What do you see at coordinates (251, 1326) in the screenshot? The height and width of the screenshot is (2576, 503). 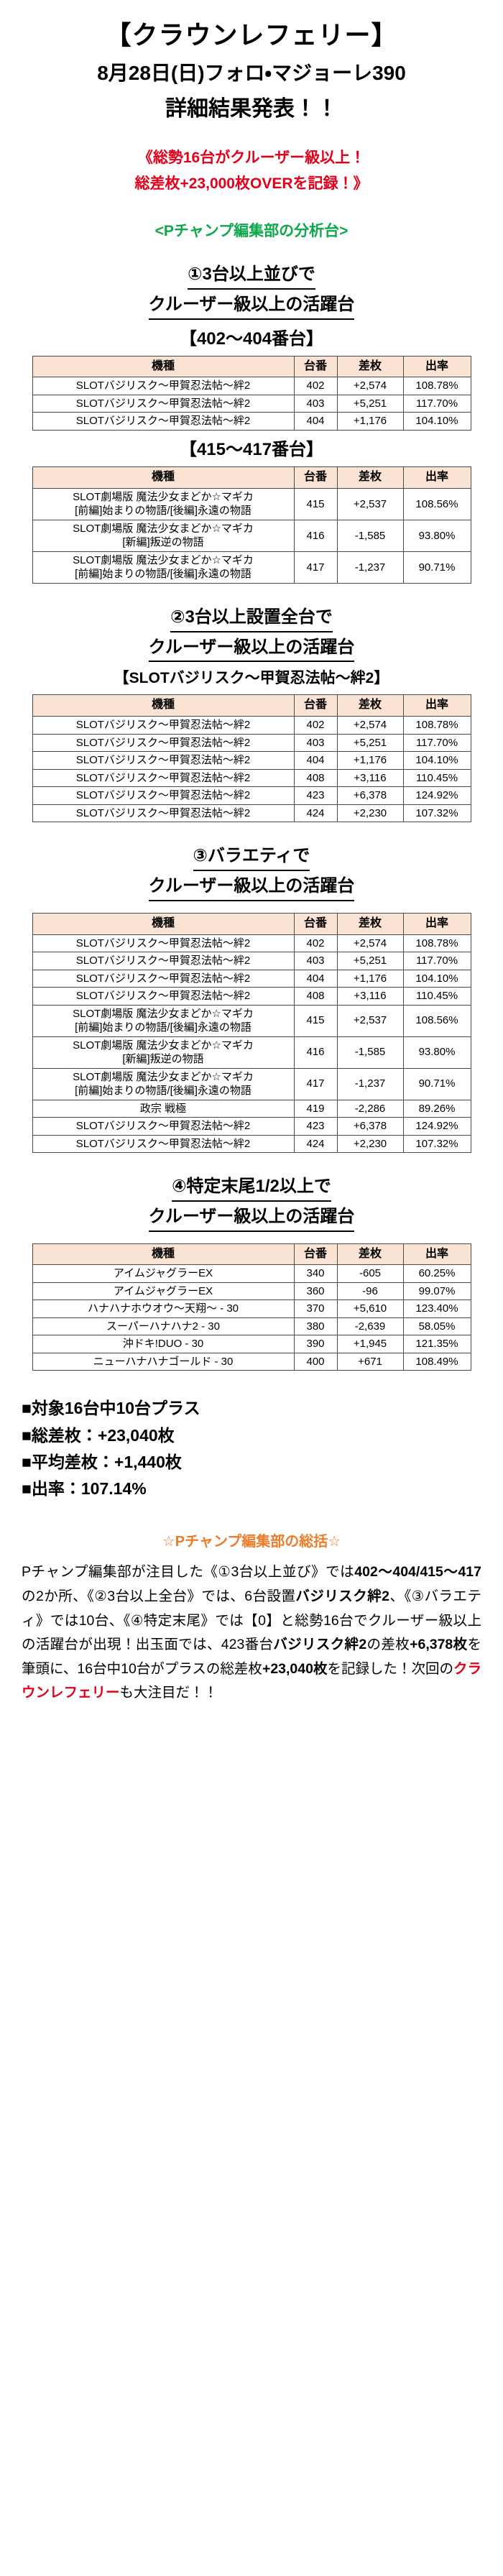 I see `table-row: スーパーハナハナ2 - 30 380 -2,639 58.05%` at bounding box center [251, 1326].